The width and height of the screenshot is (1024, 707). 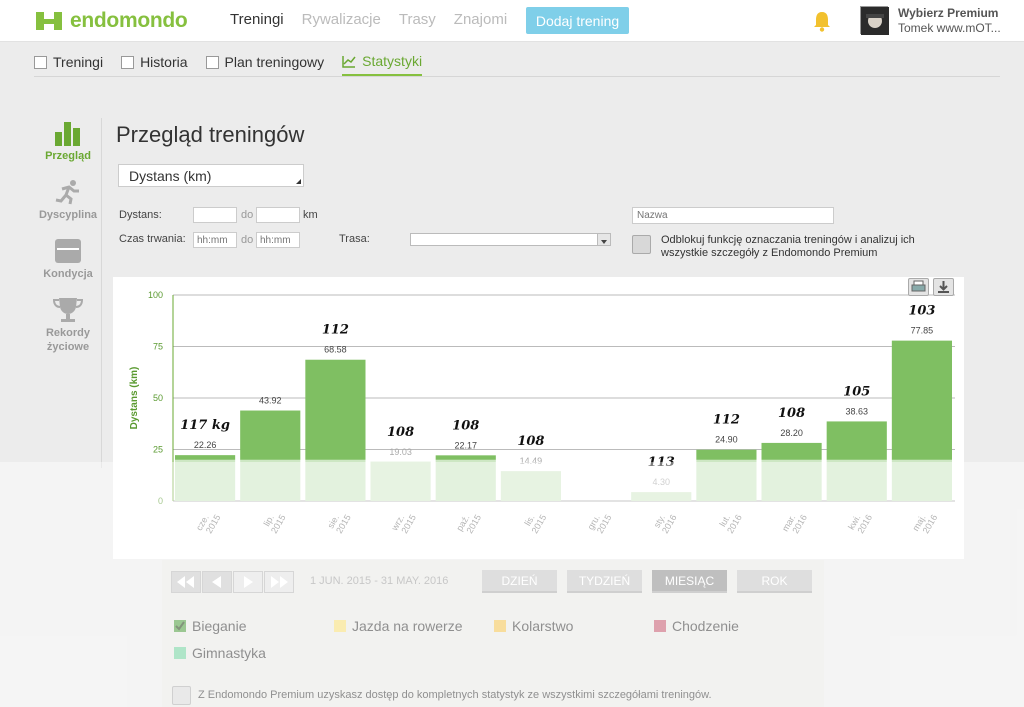 I want to click on x-tick-label: sty.2016, so click(x=664, y=521).